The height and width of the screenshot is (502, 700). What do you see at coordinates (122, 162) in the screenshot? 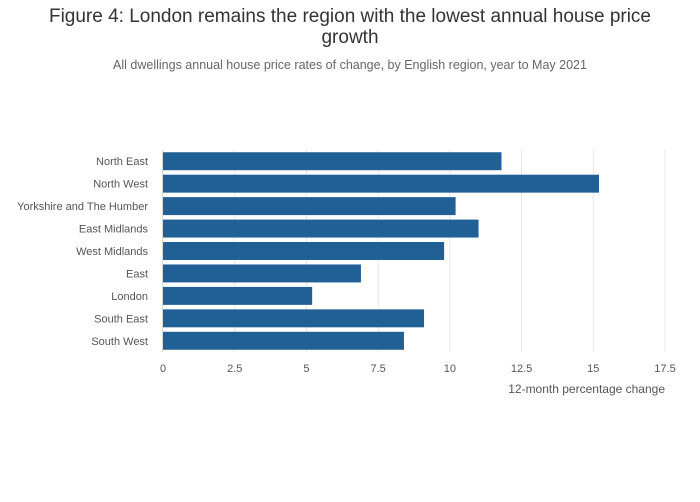
I see `category-label: North East` at bounding box center [122, 162].